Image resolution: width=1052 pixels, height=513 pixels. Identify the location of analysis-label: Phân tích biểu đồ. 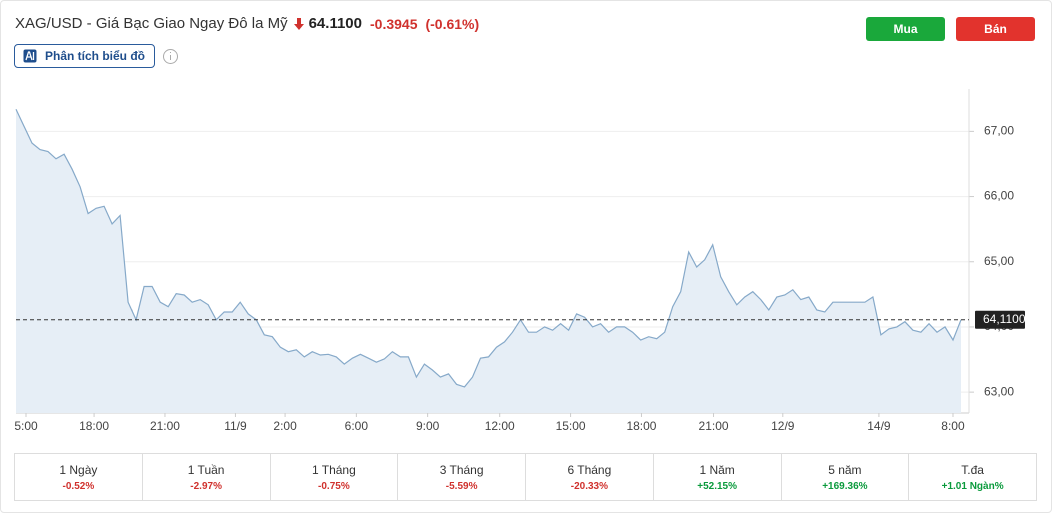
(95, 56).